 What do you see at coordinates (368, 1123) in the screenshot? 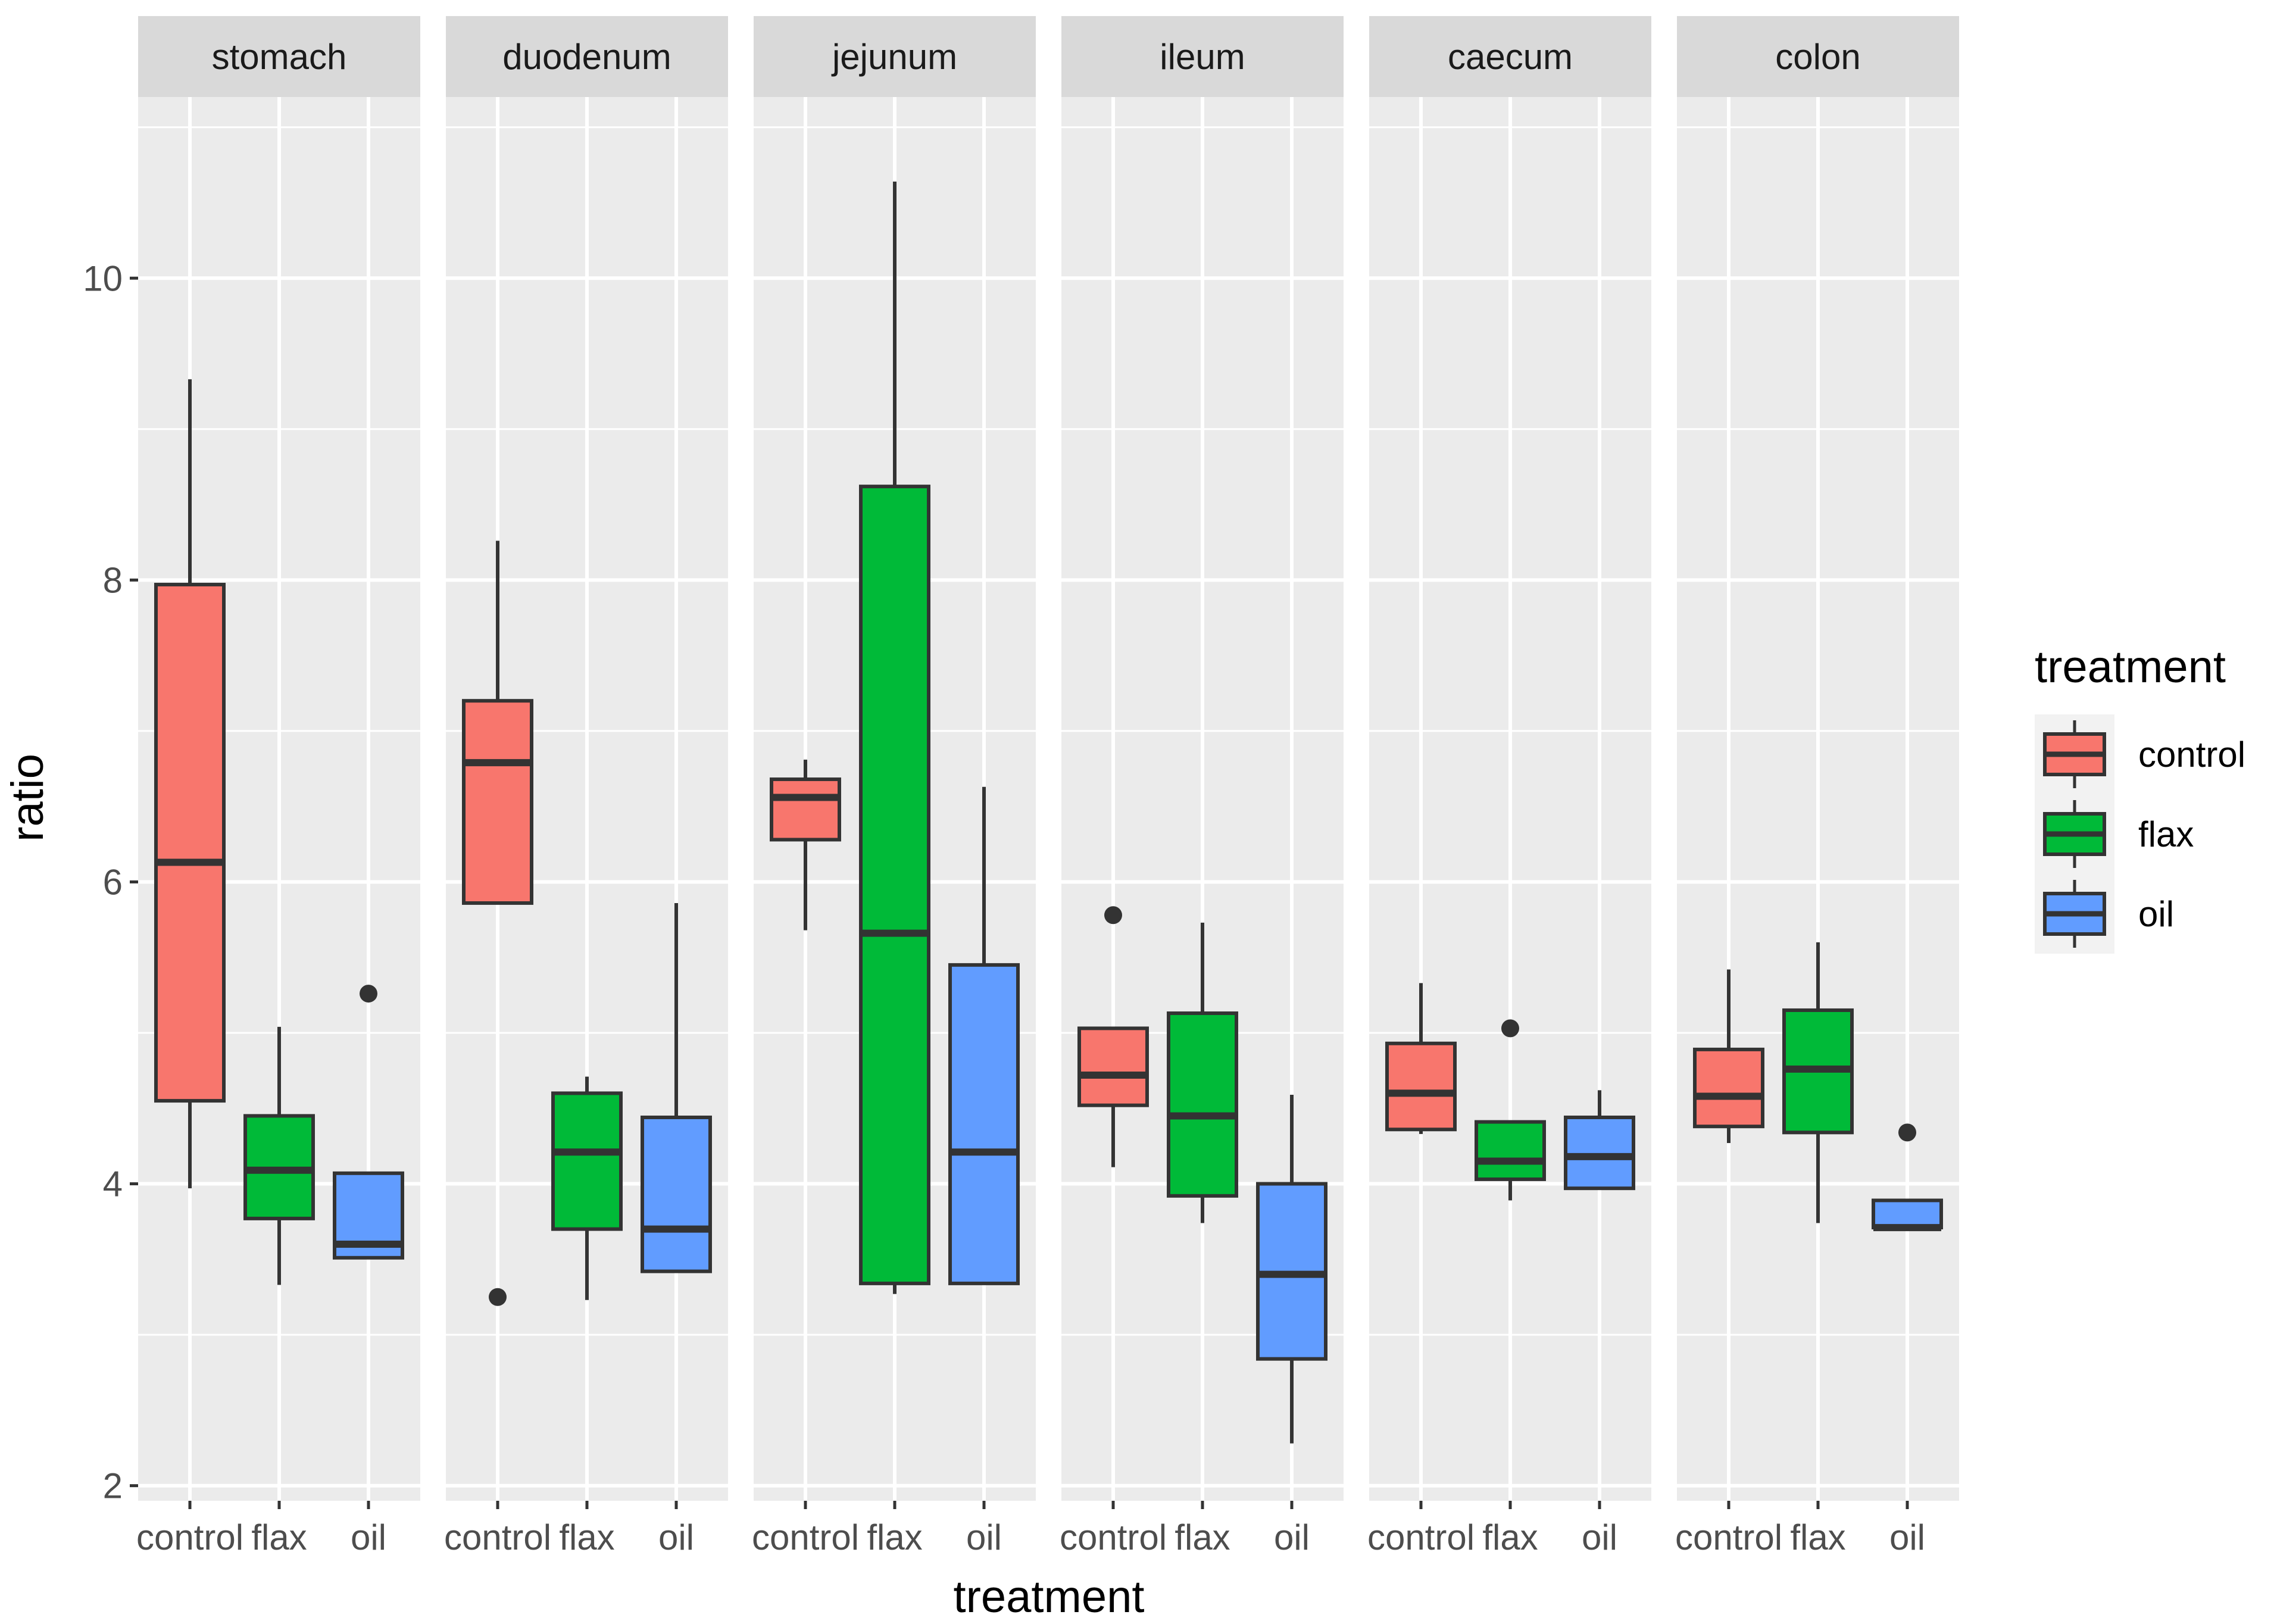
I see `box-stomach-oil` at bounding box center [368, 1123].